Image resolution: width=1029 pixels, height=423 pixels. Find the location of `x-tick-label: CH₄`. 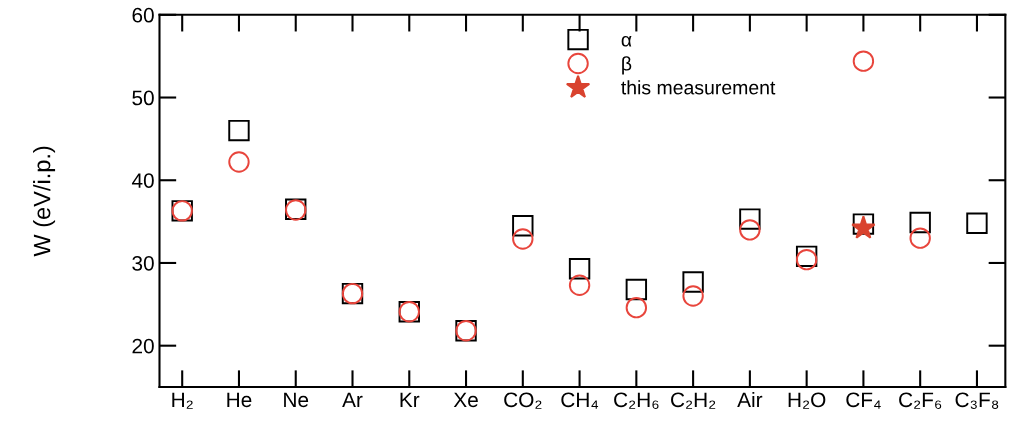

x-tick-label: CH₄ is located at coordinates (580, 400).